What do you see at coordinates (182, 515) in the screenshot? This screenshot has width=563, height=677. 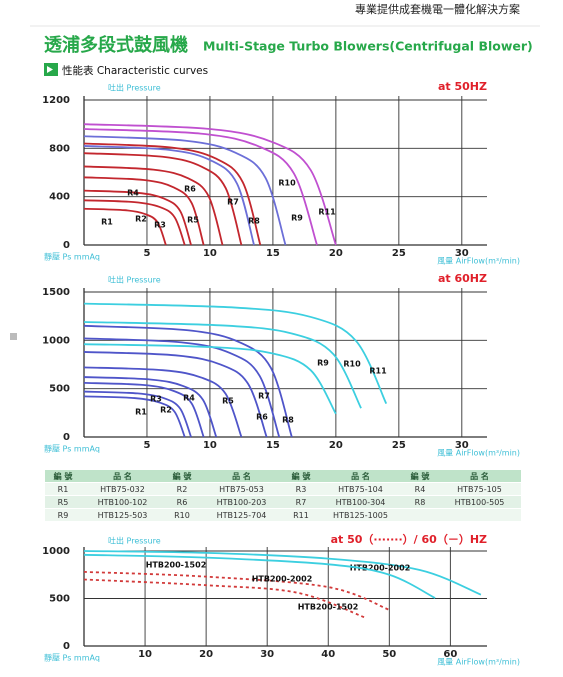 I see `table-cell: R10` at bounding box center [182, 515].